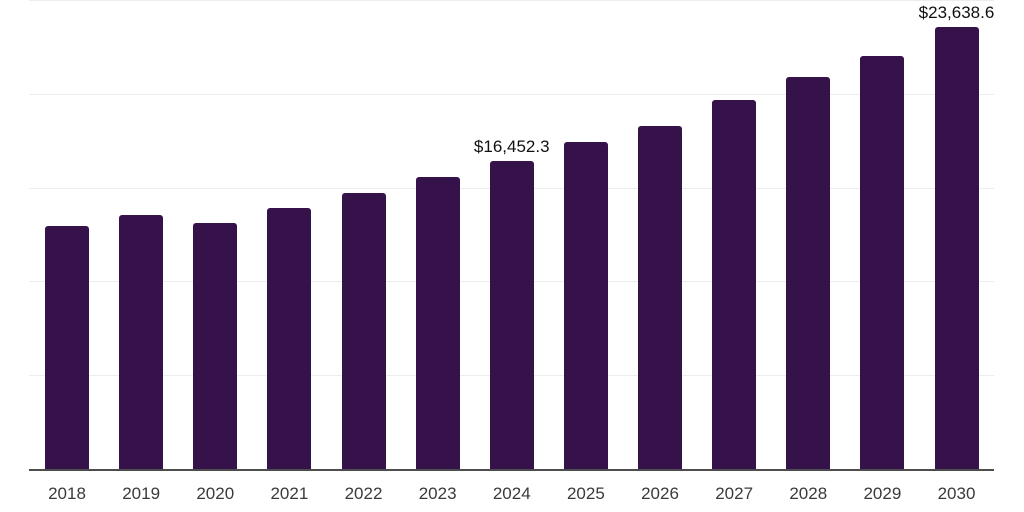  What do you see at coordinates (511, 147) in the screenshot?
I see `value-label-2024: $16,452.3` at bounding box center [511, 147].